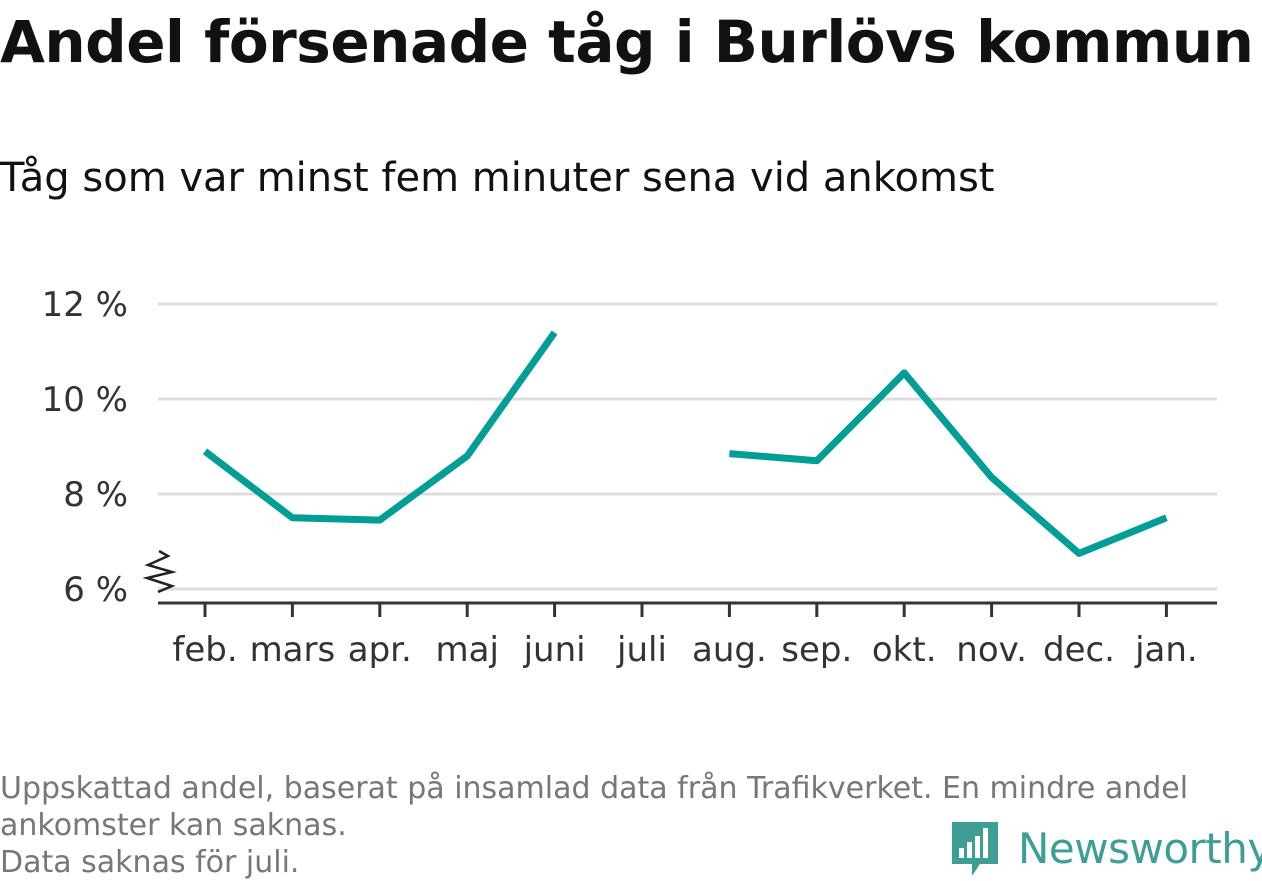  What do you see at coordinates (150, 862) in the screenshot?
I see `footnote-line: Data saknas för juli.` at bounding box center [150, 862].